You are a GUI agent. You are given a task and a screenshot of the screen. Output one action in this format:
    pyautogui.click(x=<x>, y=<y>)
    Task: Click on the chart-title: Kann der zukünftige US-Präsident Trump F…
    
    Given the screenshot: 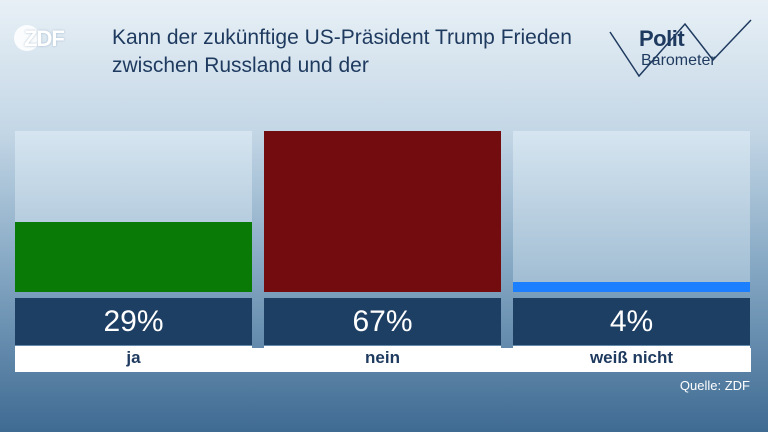 What is the action you would take?
    pyautogui.click(x=342, y=51)
    